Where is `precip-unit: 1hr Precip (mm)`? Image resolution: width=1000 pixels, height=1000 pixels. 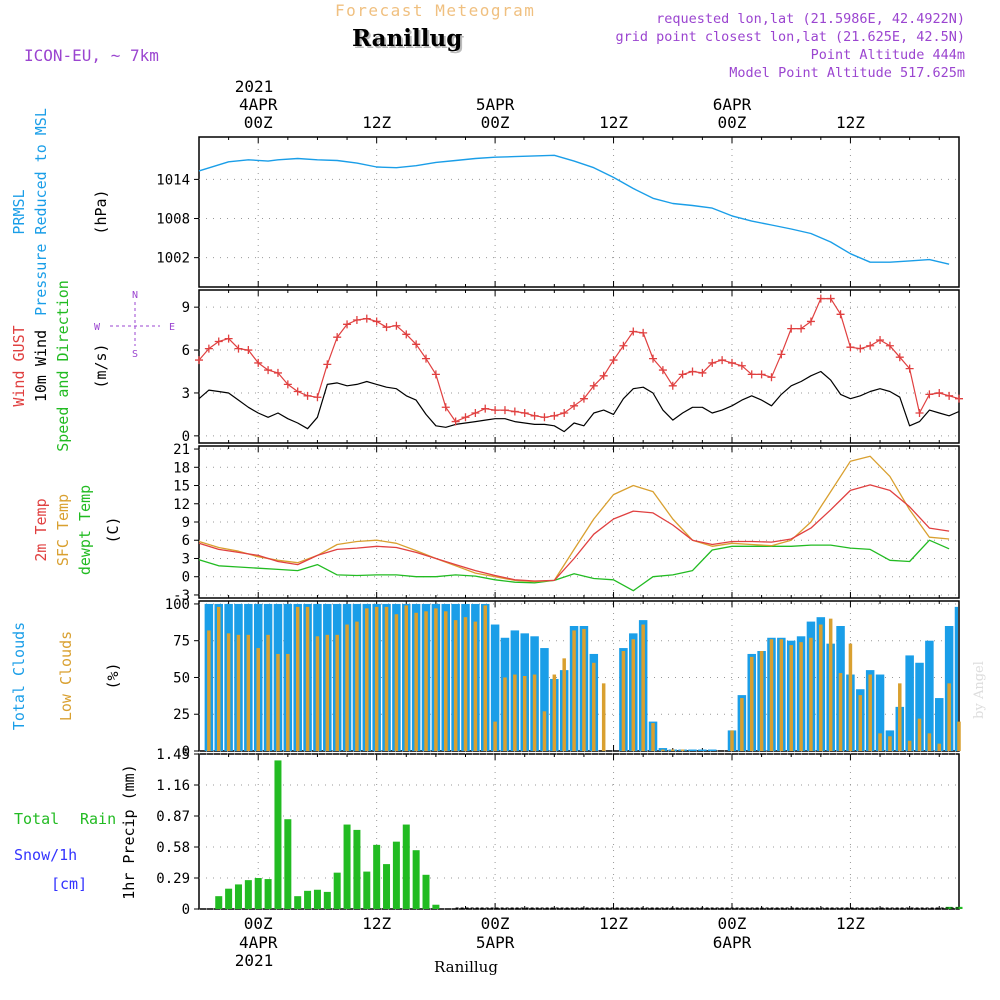 precip-unit: 1hr Precip (mm) is located at coordinates (129, 831).